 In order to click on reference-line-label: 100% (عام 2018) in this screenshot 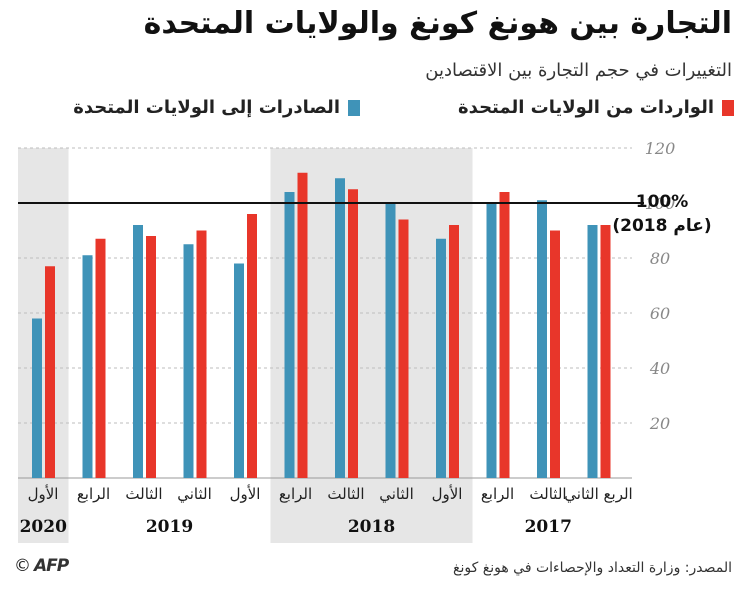, I will do `click(662, 214)`.